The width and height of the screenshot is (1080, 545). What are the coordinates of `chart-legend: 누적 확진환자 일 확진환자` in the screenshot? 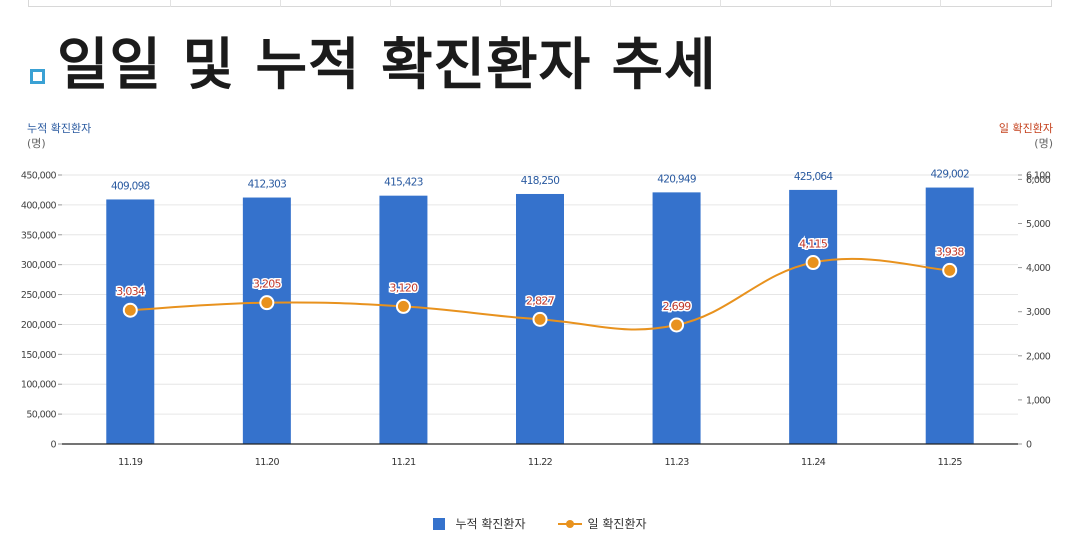 It's located at (540, 523).